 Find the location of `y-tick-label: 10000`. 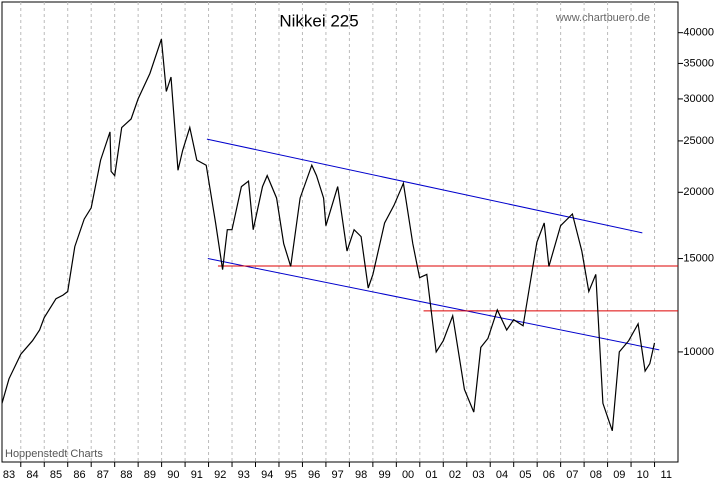

y-tick-label: 10000 is located at coordinates (698, 352).